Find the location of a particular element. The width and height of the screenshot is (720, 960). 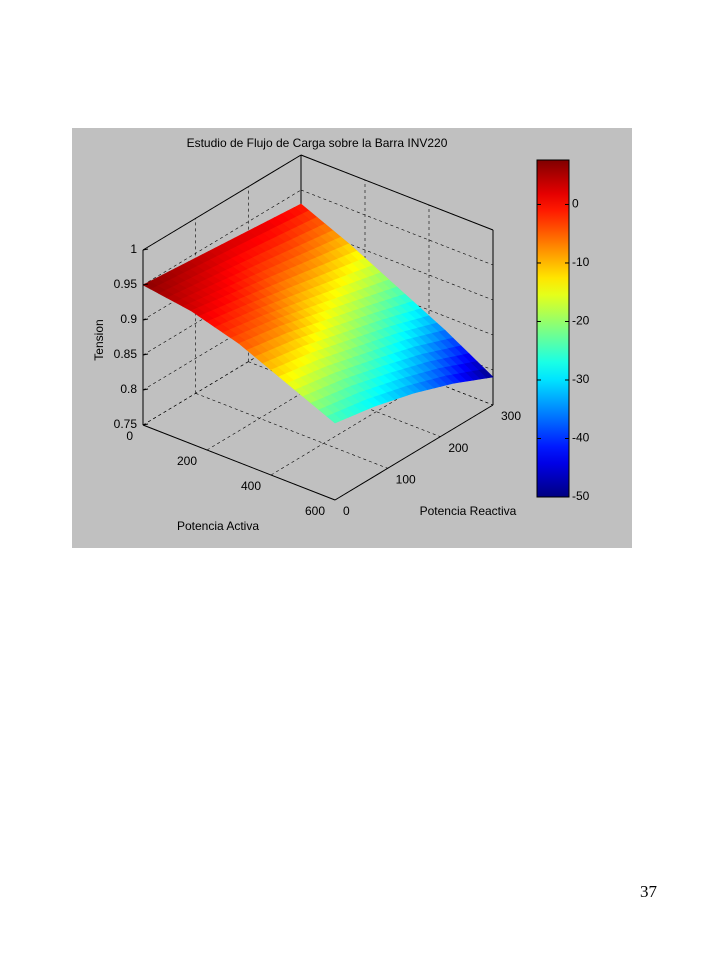

colorbar-tick-label: -10 is located at coordinates (581, 262).